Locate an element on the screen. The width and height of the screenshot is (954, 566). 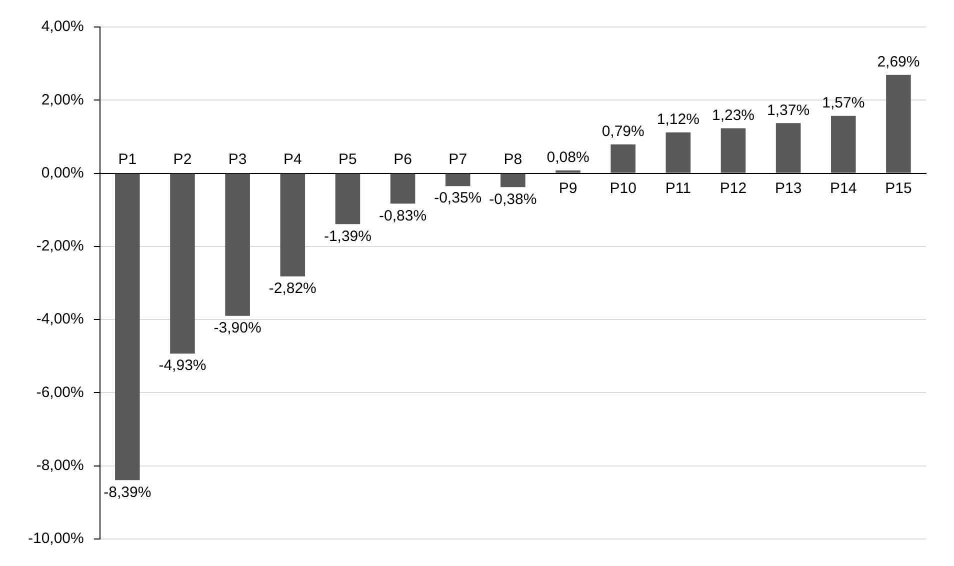
data-label: 1,23% is located at coordinates (733, 115).